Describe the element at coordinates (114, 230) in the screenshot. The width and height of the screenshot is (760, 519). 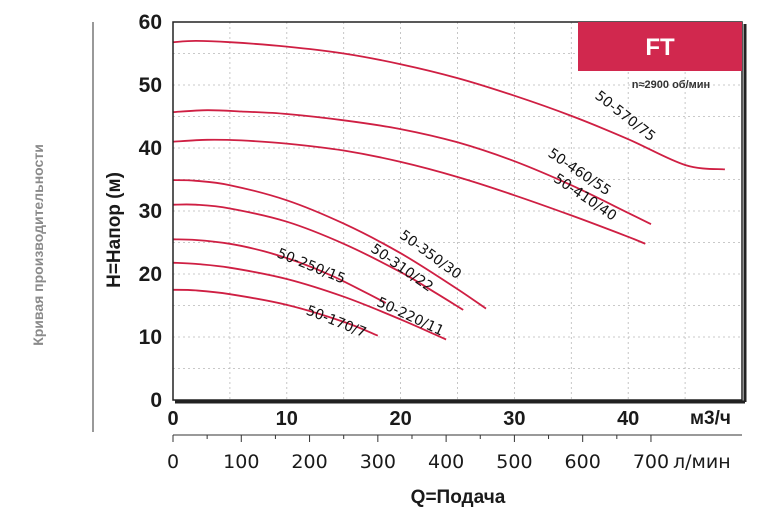
I see `y-axis-title: H=Напор (м)` at that location.